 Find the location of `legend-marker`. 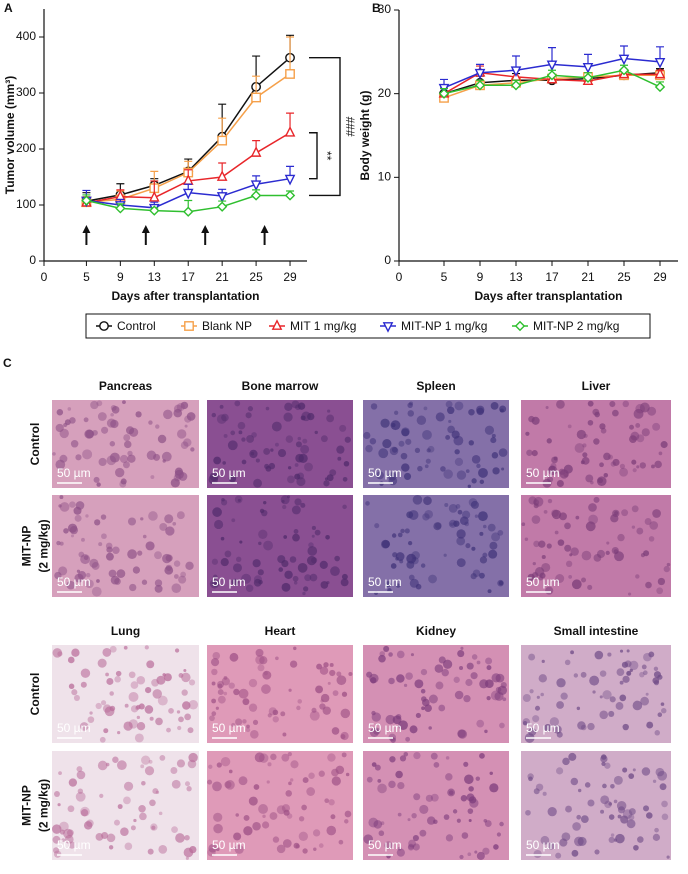

legend-marker is located at coordinates (520, 326).